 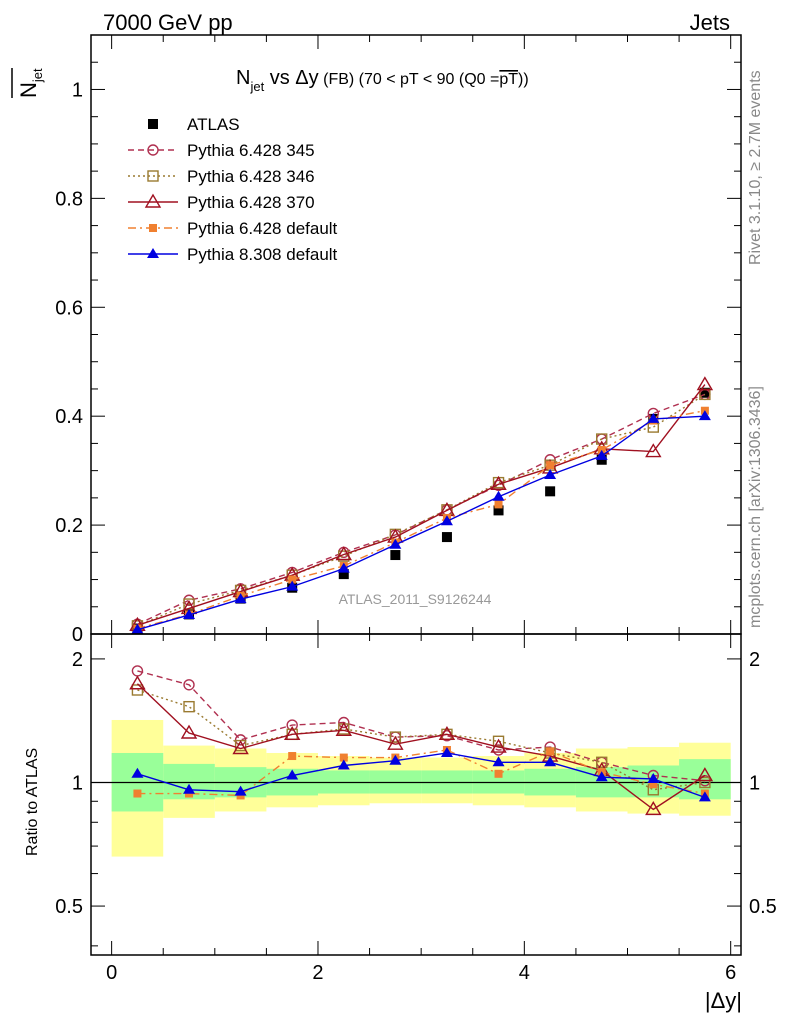 What do you see at coordinates (77, 90) in the screenshot?
I see `y-tick-label: 1` at bounding box center [77, 90].